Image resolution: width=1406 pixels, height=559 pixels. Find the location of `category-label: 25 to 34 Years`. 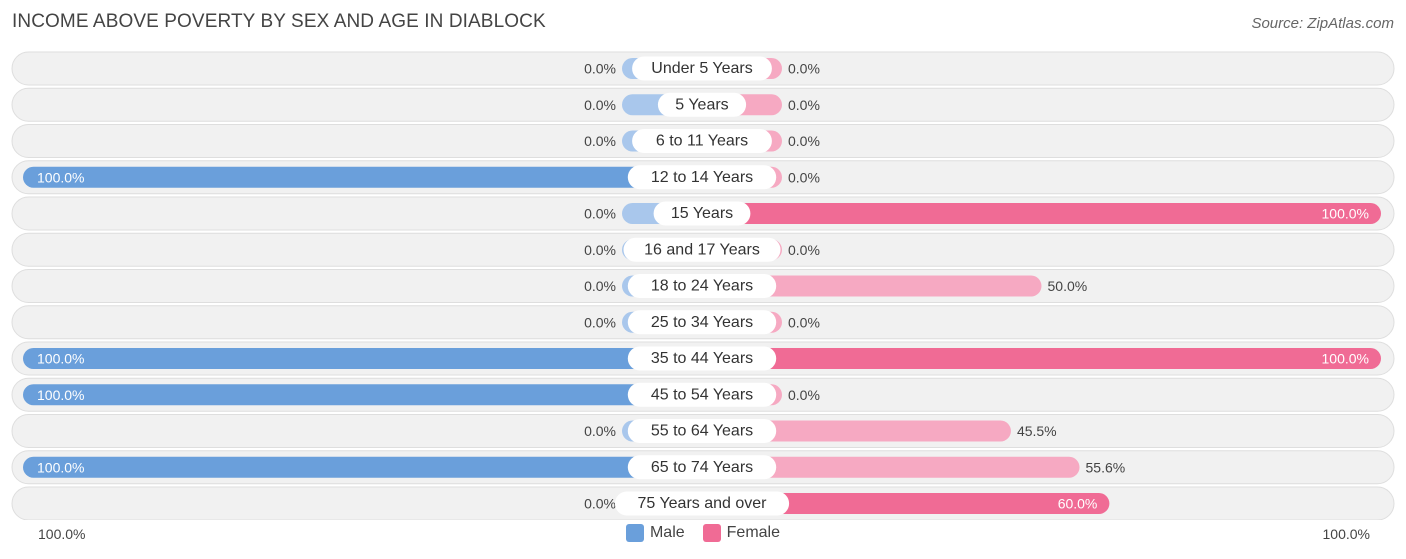

category-label: 25 to 34 Years is located at coordinates (702, 322).